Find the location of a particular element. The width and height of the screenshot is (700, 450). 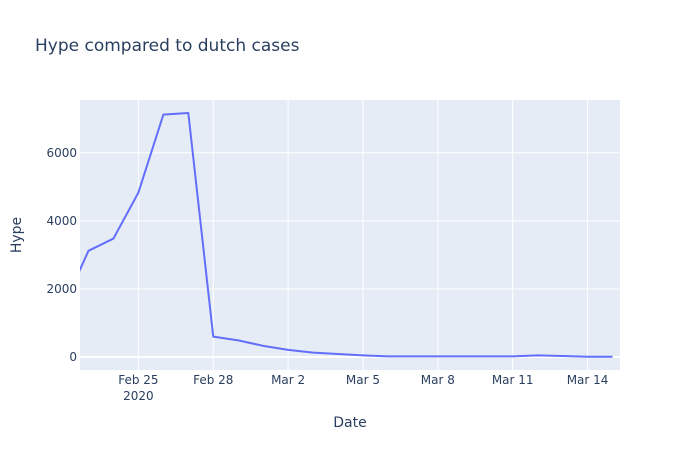

y-tick-label: 6000 is located at coordinates (61, 153).